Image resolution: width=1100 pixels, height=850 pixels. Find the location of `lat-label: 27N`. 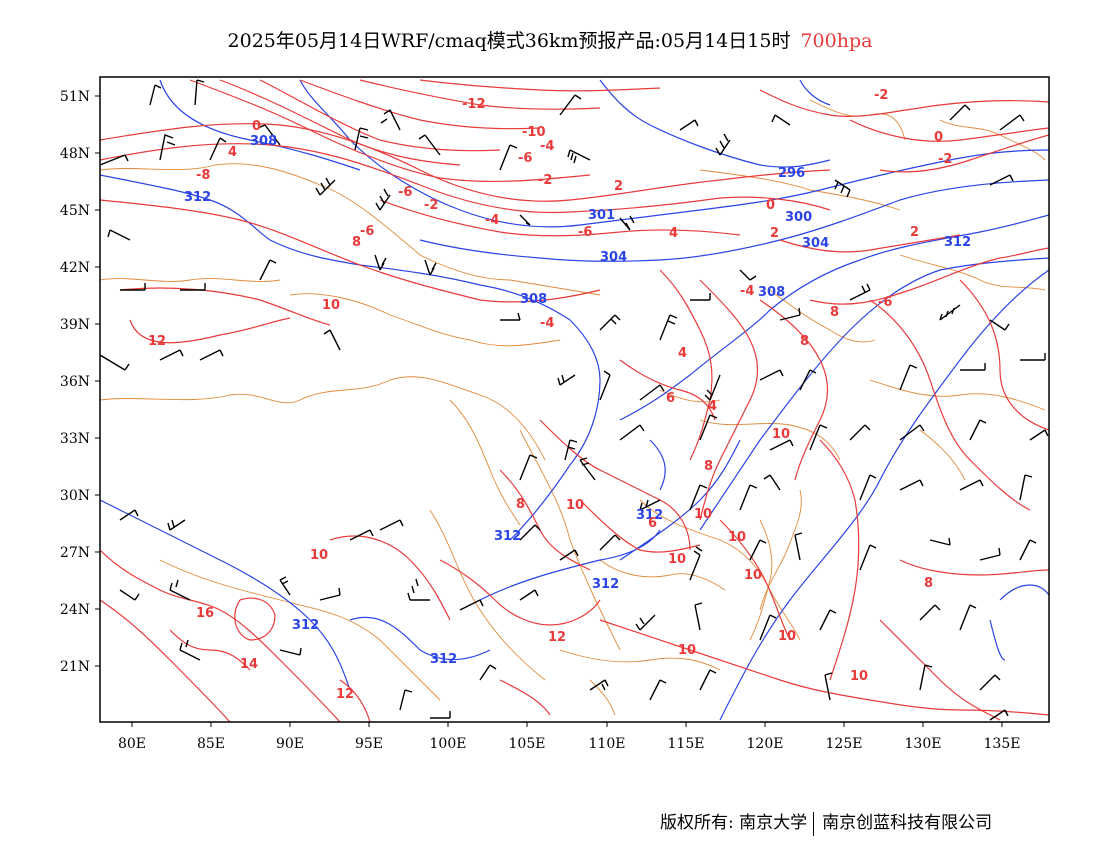

lat-label: 27N is located at coordinates (75, 553).